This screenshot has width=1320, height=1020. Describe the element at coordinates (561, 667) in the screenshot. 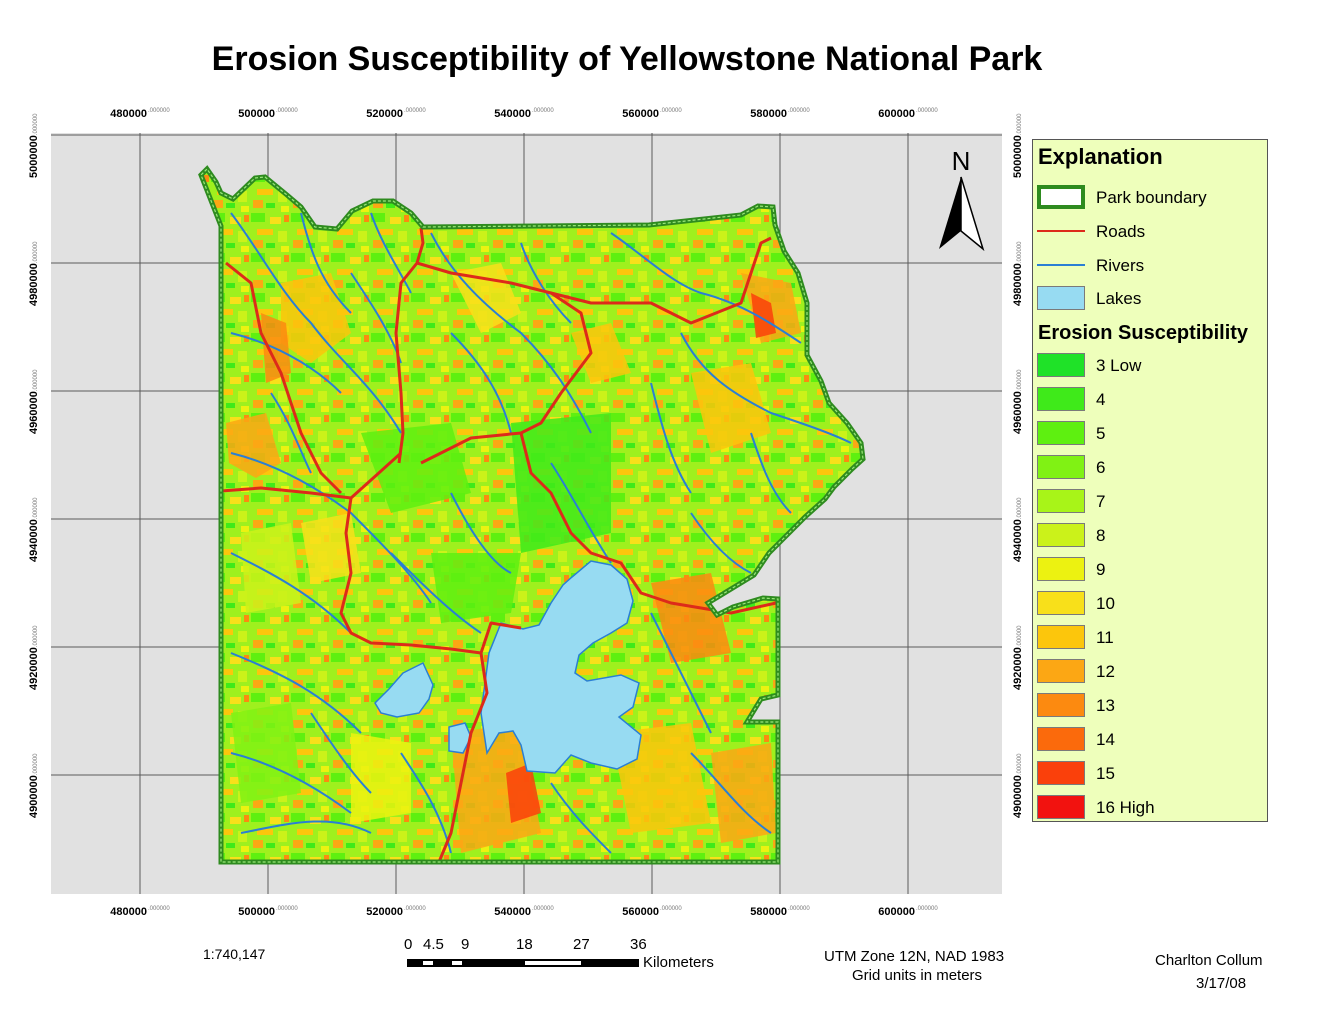

I see `yellowstone-lake` at that location.